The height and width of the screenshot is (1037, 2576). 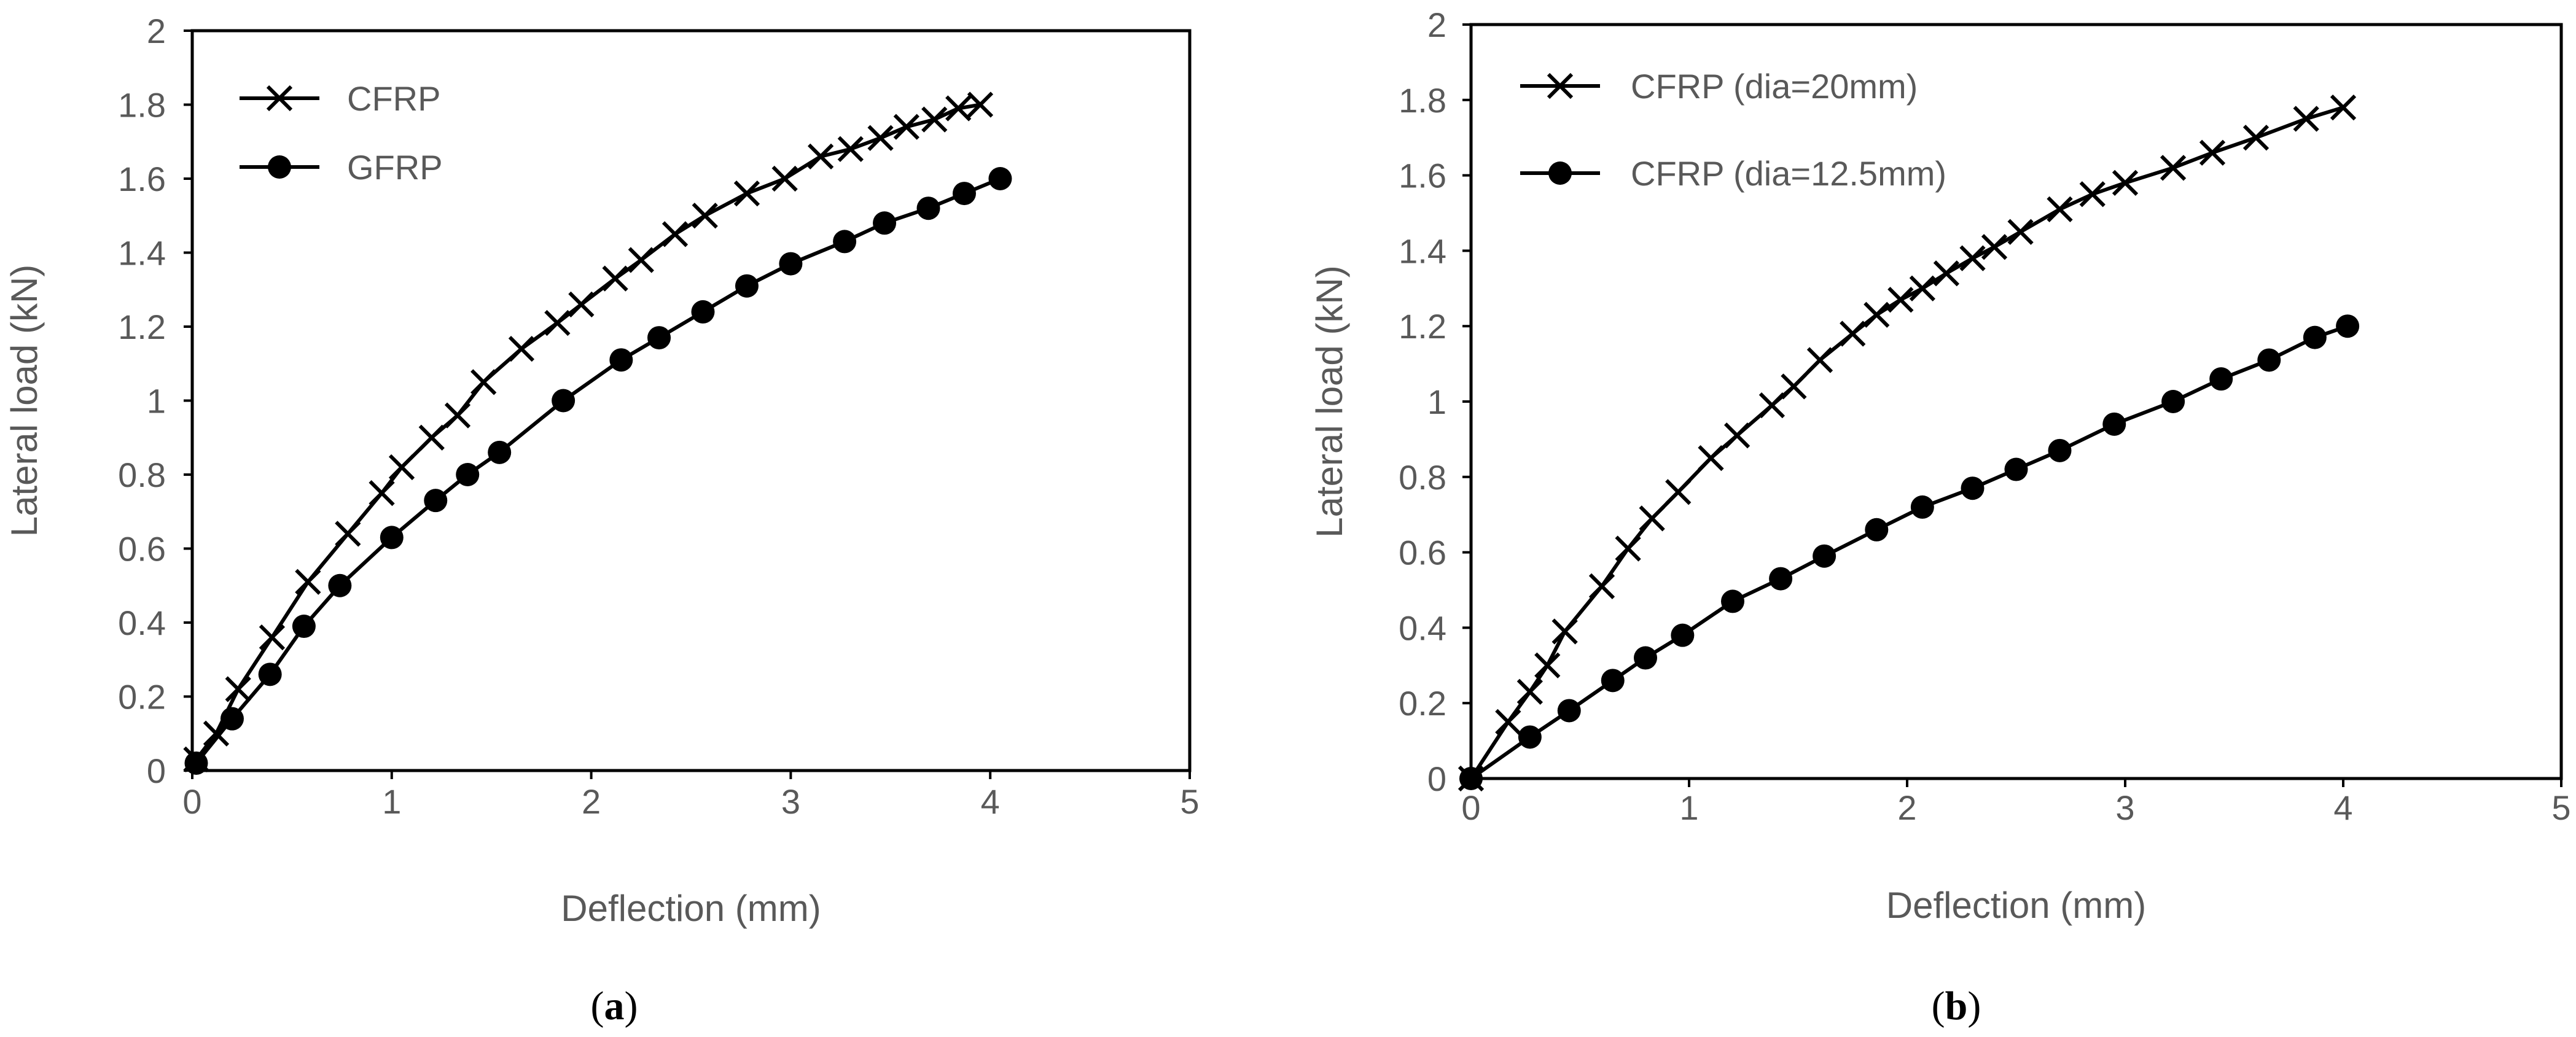 I want to click on legend-label: CFRP (dia=12.5mm), so click(x=1788, y=173).